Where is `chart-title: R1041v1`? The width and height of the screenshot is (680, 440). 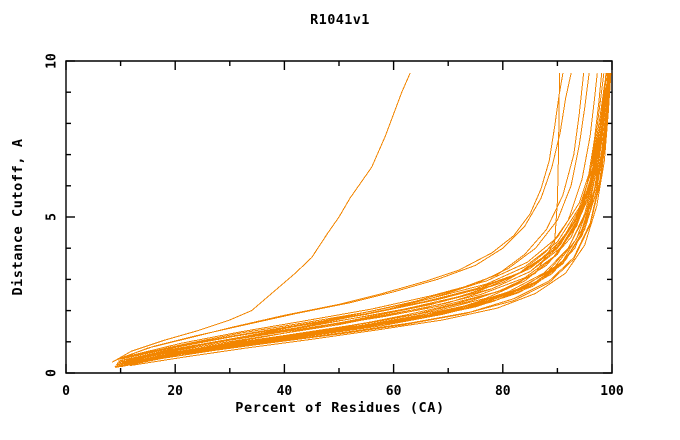 chart-title: R1041v1 is located at coordinates (340, 20).